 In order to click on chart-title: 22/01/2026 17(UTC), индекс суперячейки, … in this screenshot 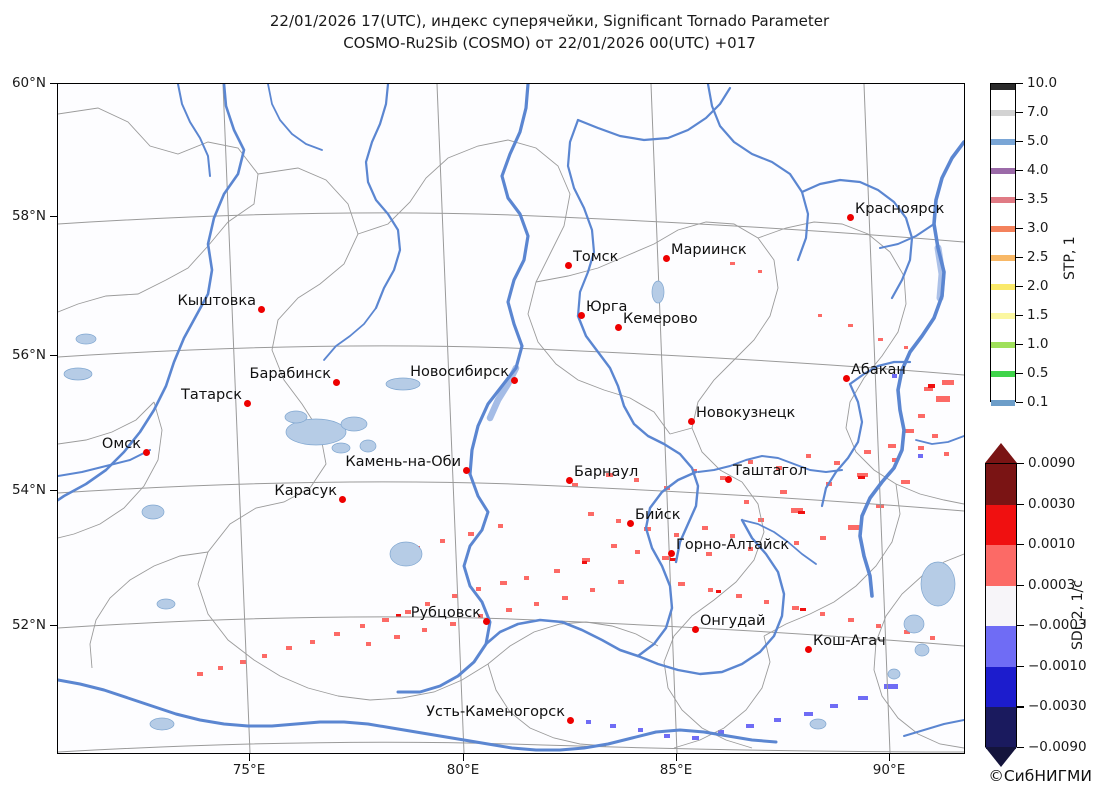, I will do `click(549, 32)`.